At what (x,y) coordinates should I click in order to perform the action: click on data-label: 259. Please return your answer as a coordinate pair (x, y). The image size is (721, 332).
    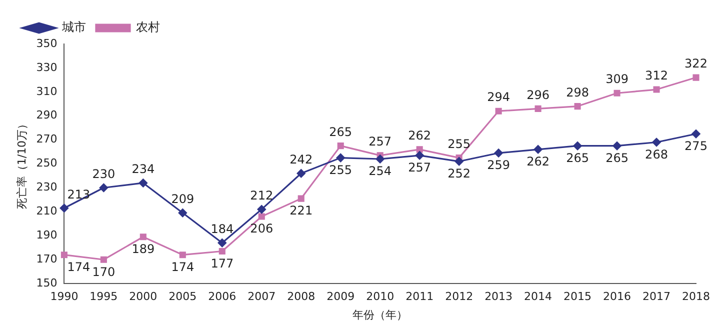
    Looking at the image, I should click on (498, 165).